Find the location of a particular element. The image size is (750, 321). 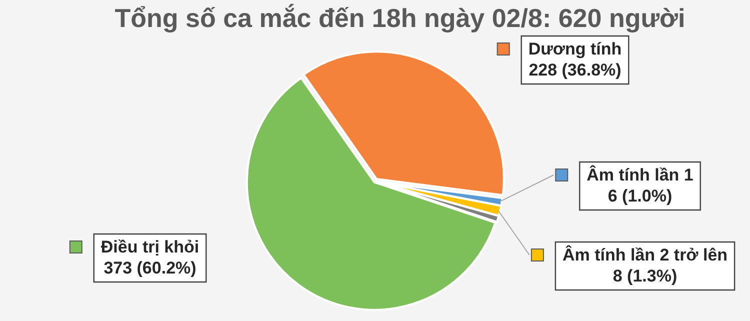

data-label: 228 (36.8%) is located at coordinates (575, 70).